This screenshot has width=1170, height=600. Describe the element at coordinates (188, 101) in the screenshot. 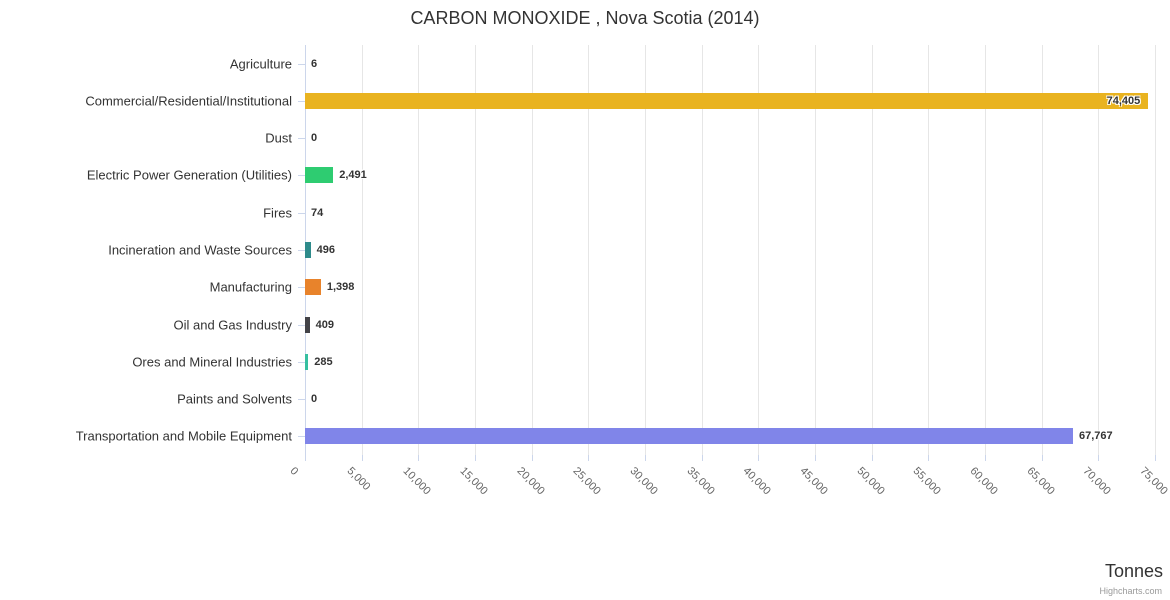

I see `category-label: Commercial/Residential/Institutional` at that location.